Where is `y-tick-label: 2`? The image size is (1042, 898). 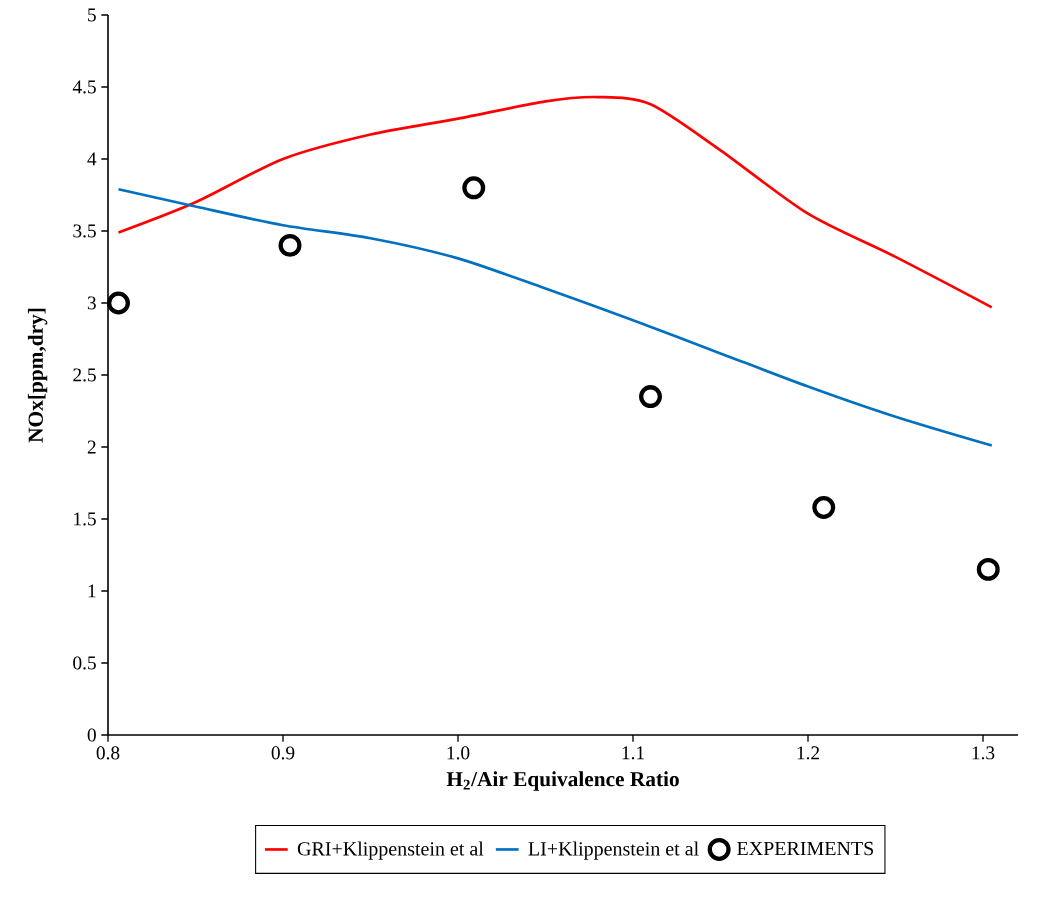
y-tick-label: 2 is located at coordinates (91, 447).